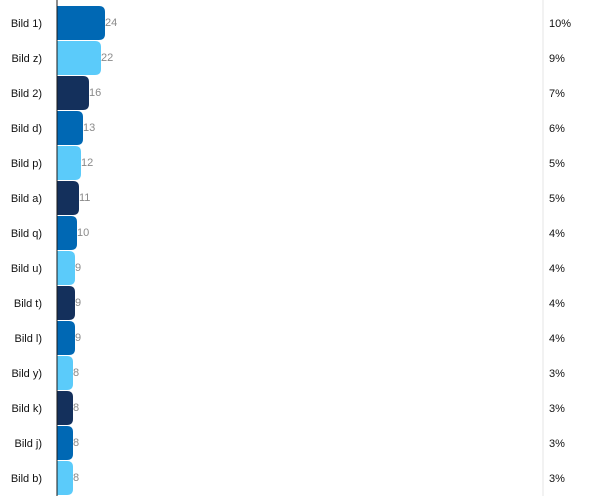 The image size is (604, 496). What do you see at coordinates (28, 339) in the screenshot?
I see `category-label: Bild l)` at bounding box center [28, 339].